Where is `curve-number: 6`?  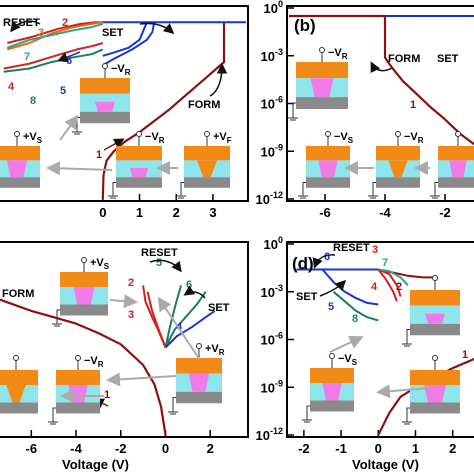
curve-number: 6 is located at coordinates (327, 257).